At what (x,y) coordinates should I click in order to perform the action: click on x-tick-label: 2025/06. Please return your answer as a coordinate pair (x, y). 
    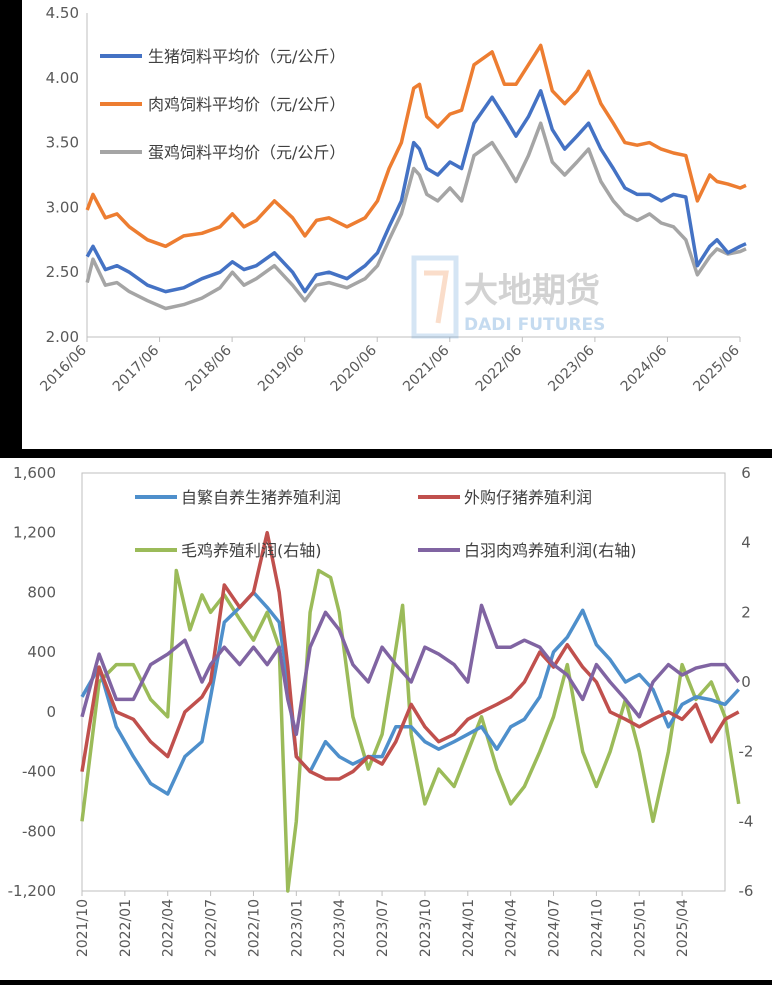
    Looking at the image, I should click on (716, 368).